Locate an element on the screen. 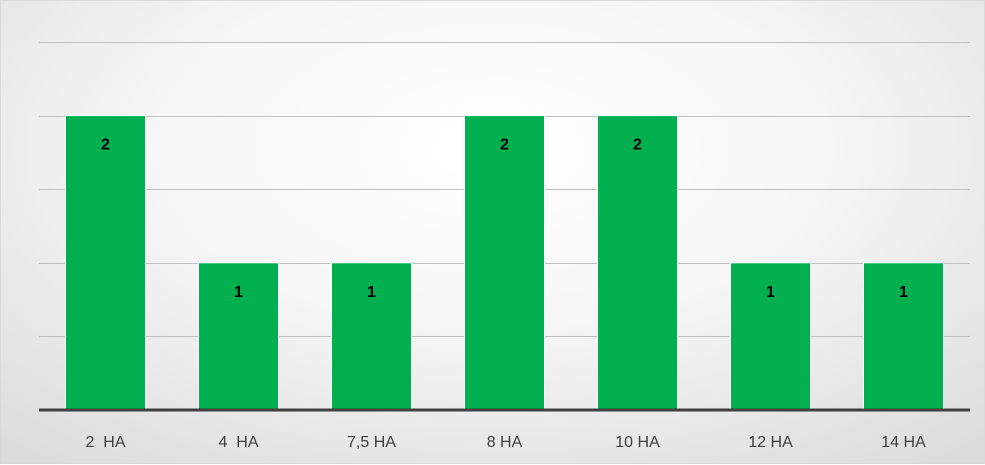 The image size is (985, 465). x-tick-labels: 2 HA 4 HA 7,5 HA 8 HA 10 HA 12 HA 14 HA is located at coordinates (505, 442).